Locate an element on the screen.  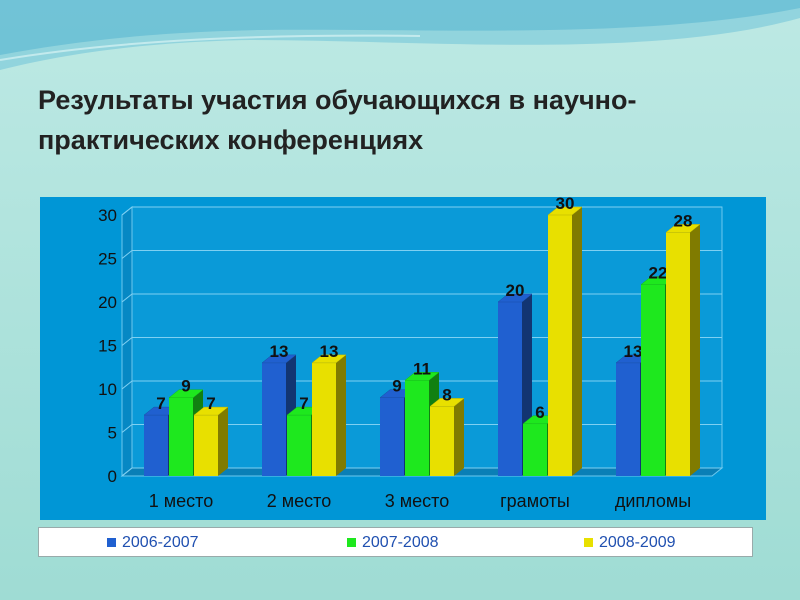
legend-item-series-3: 2008-2009 is located at coordinates (630, 543).